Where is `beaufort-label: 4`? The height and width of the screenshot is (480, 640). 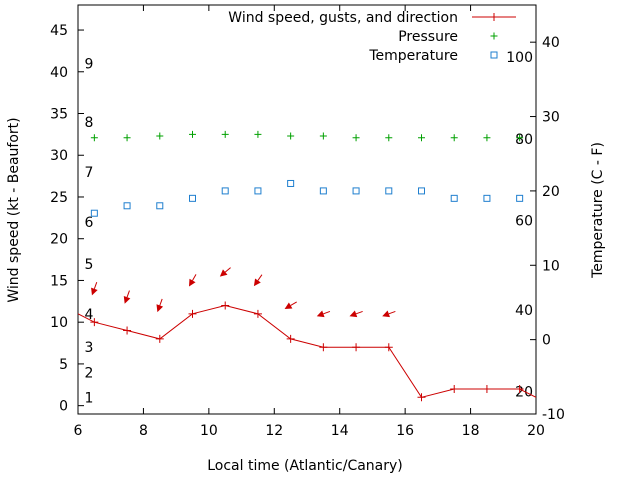 beaufort-label: 4 is located at coordinates (89, 315).